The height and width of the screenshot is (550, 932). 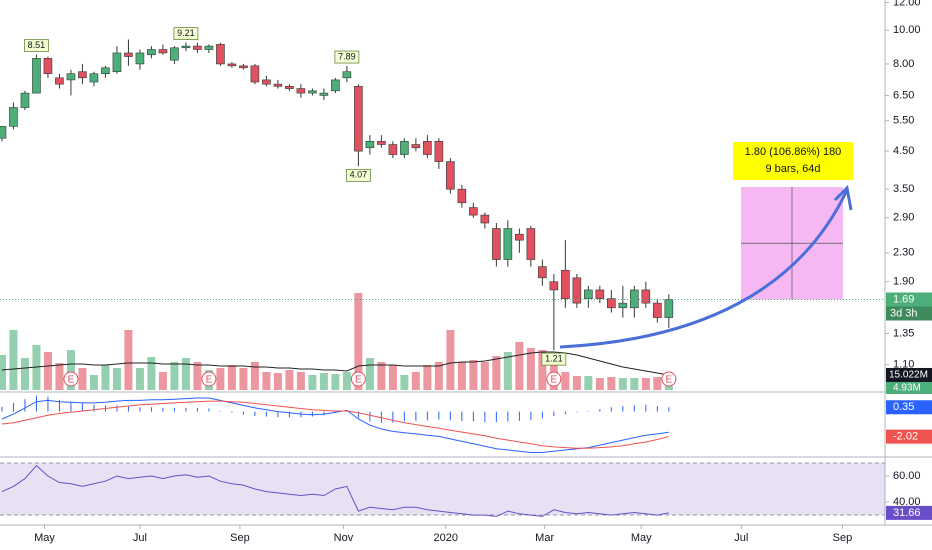 What do you see at coordinates (903, 253) in the screenshot?
I see `y-tick-label: 2.30` at bounding box center [903, 253].